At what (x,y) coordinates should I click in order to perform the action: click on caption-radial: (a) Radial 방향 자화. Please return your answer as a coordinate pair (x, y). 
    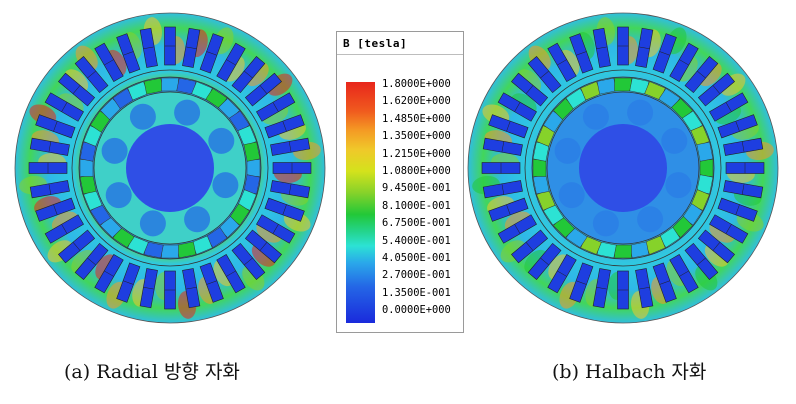
    Looking at the image, I should click on (152, 372).